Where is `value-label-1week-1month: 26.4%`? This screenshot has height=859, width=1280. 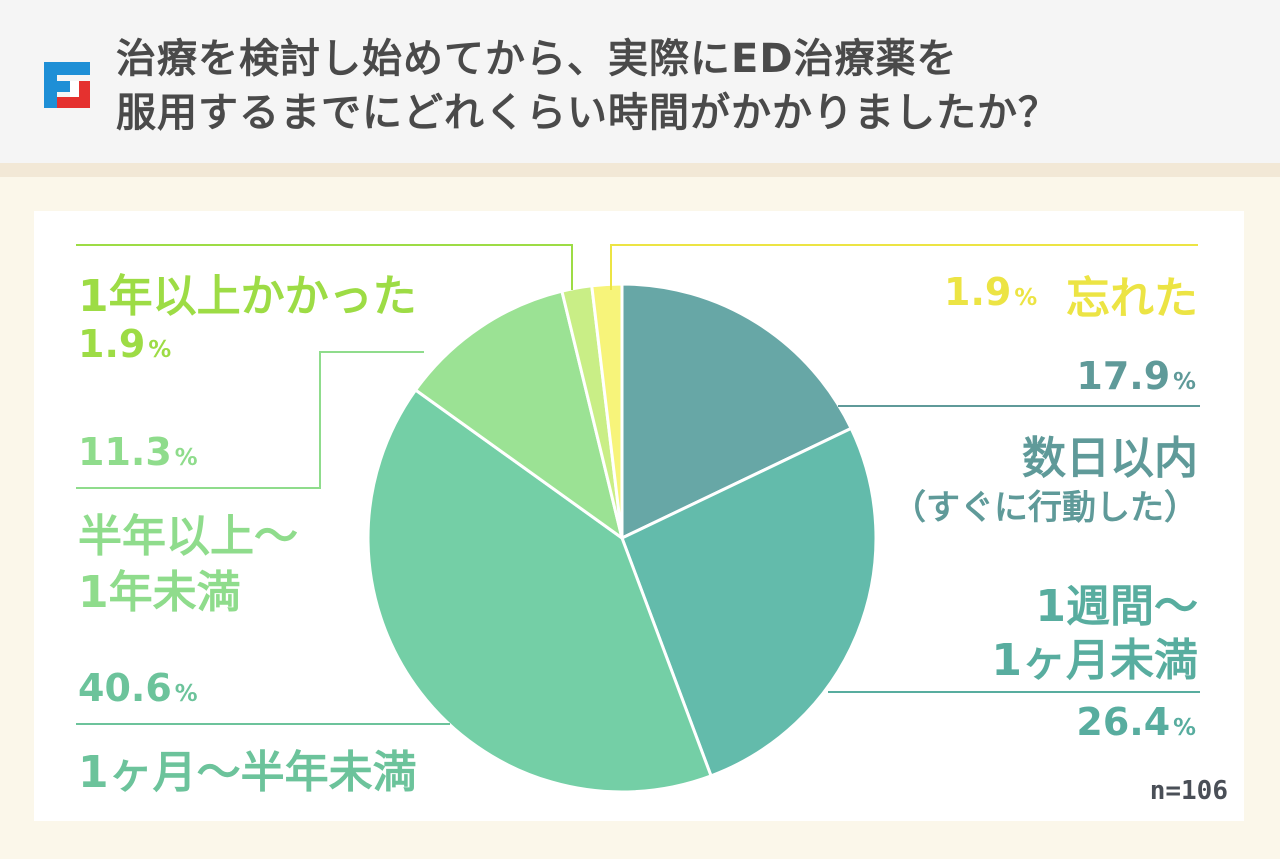 value-label-1week-1month: 26.4% is located at coordinates (1136, 722).